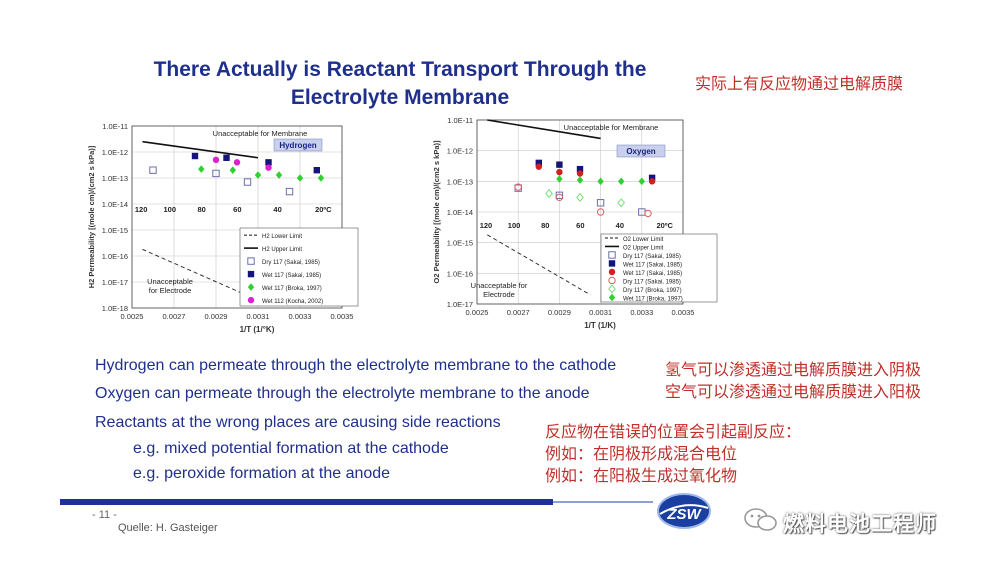 The height and width of the screenshot is (563, 1000). Describe the element at coordinates (640, 151) in the screenshot. I see `chart-title: Oxygen` at that location.